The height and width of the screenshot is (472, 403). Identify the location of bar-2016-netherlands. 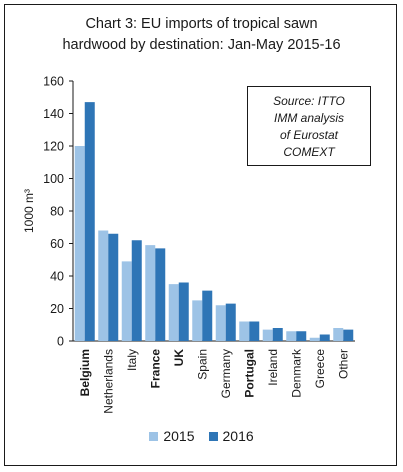
(113, 287).